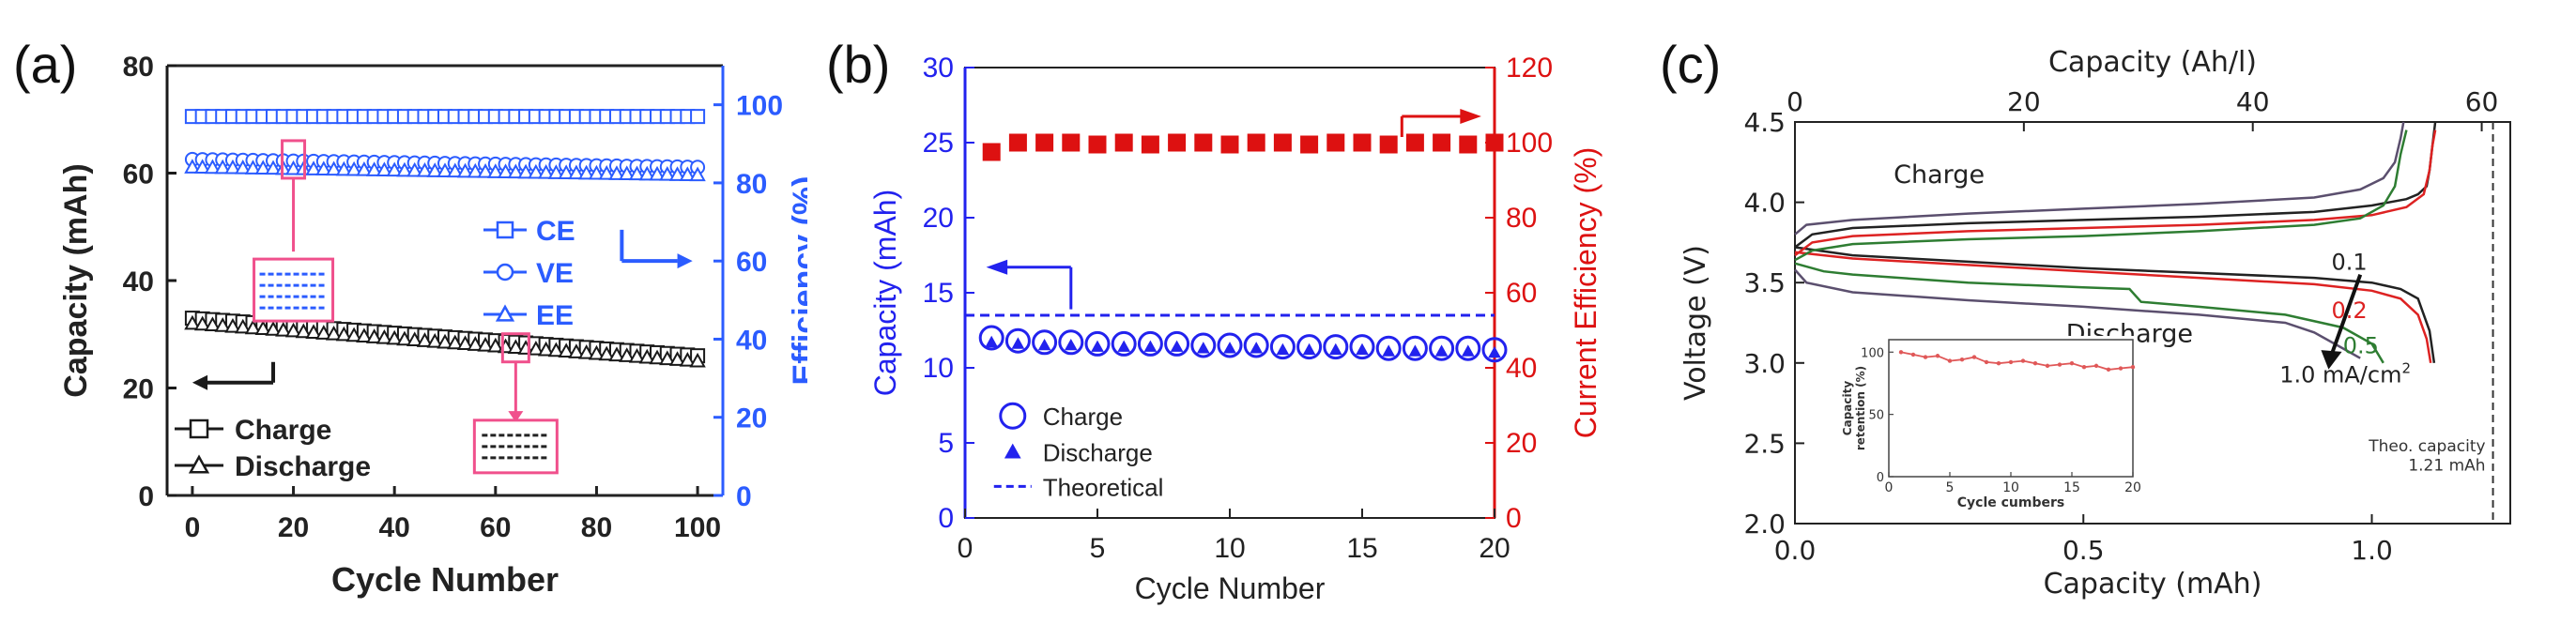 The height and width of the screenshot is (639, 2576). Describe the element at coordinates (1940, 175) in the screenshot. I see `charge-annotation: Charge` at that location.